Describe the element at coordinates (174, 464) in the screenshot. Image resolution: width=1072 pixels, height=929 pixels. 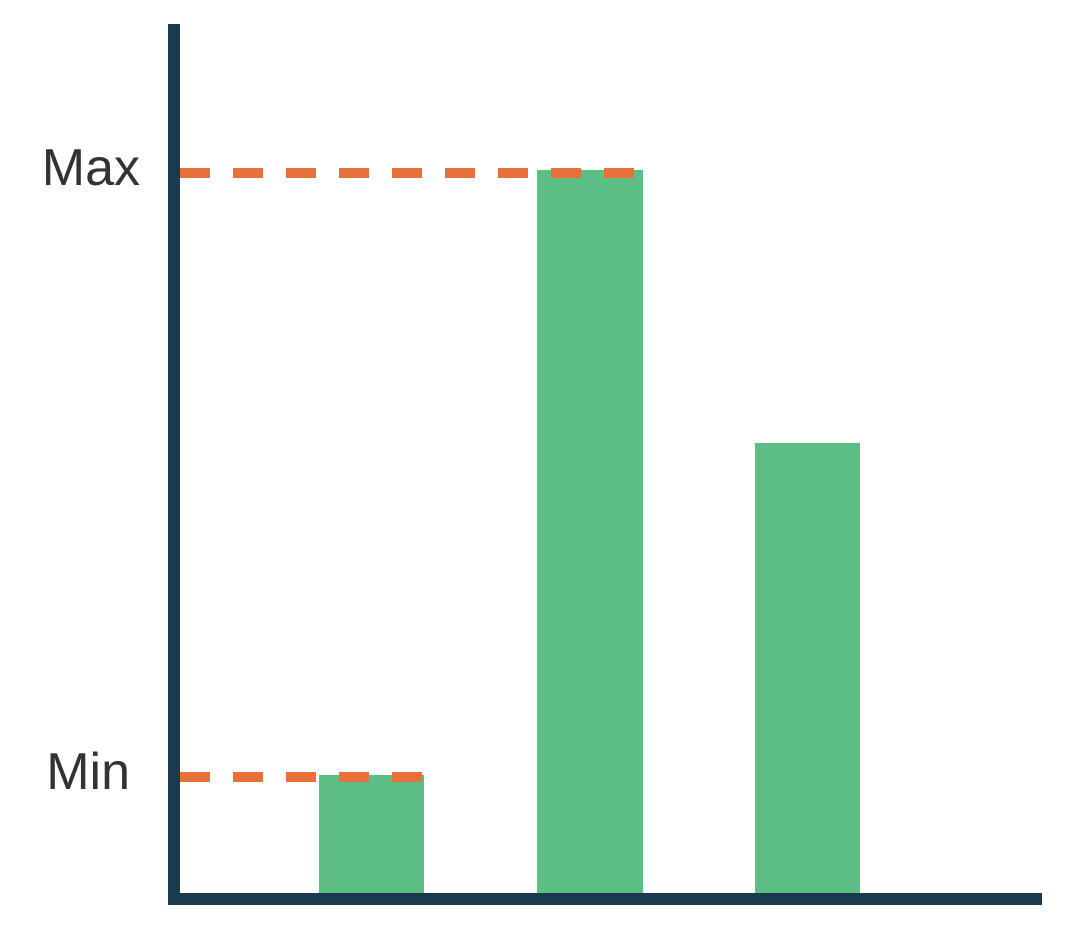
I see `y-axis` at that location.